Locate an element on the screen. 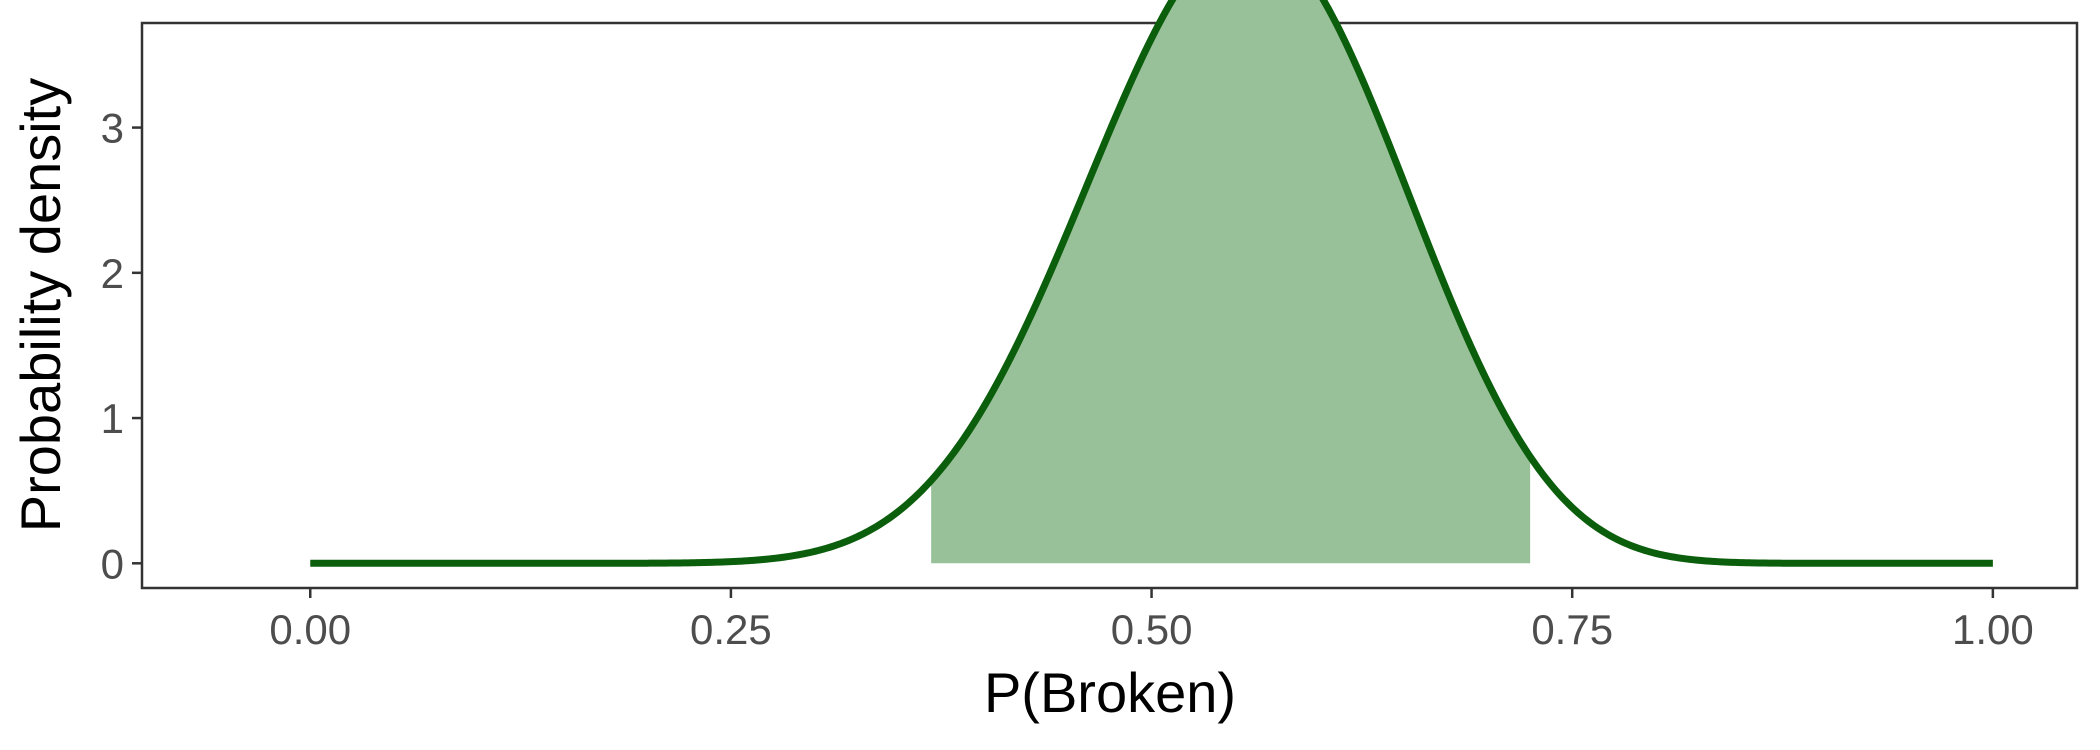  y-axis-ticks: 0 1 2 3 is located at coordinates (121, 346).